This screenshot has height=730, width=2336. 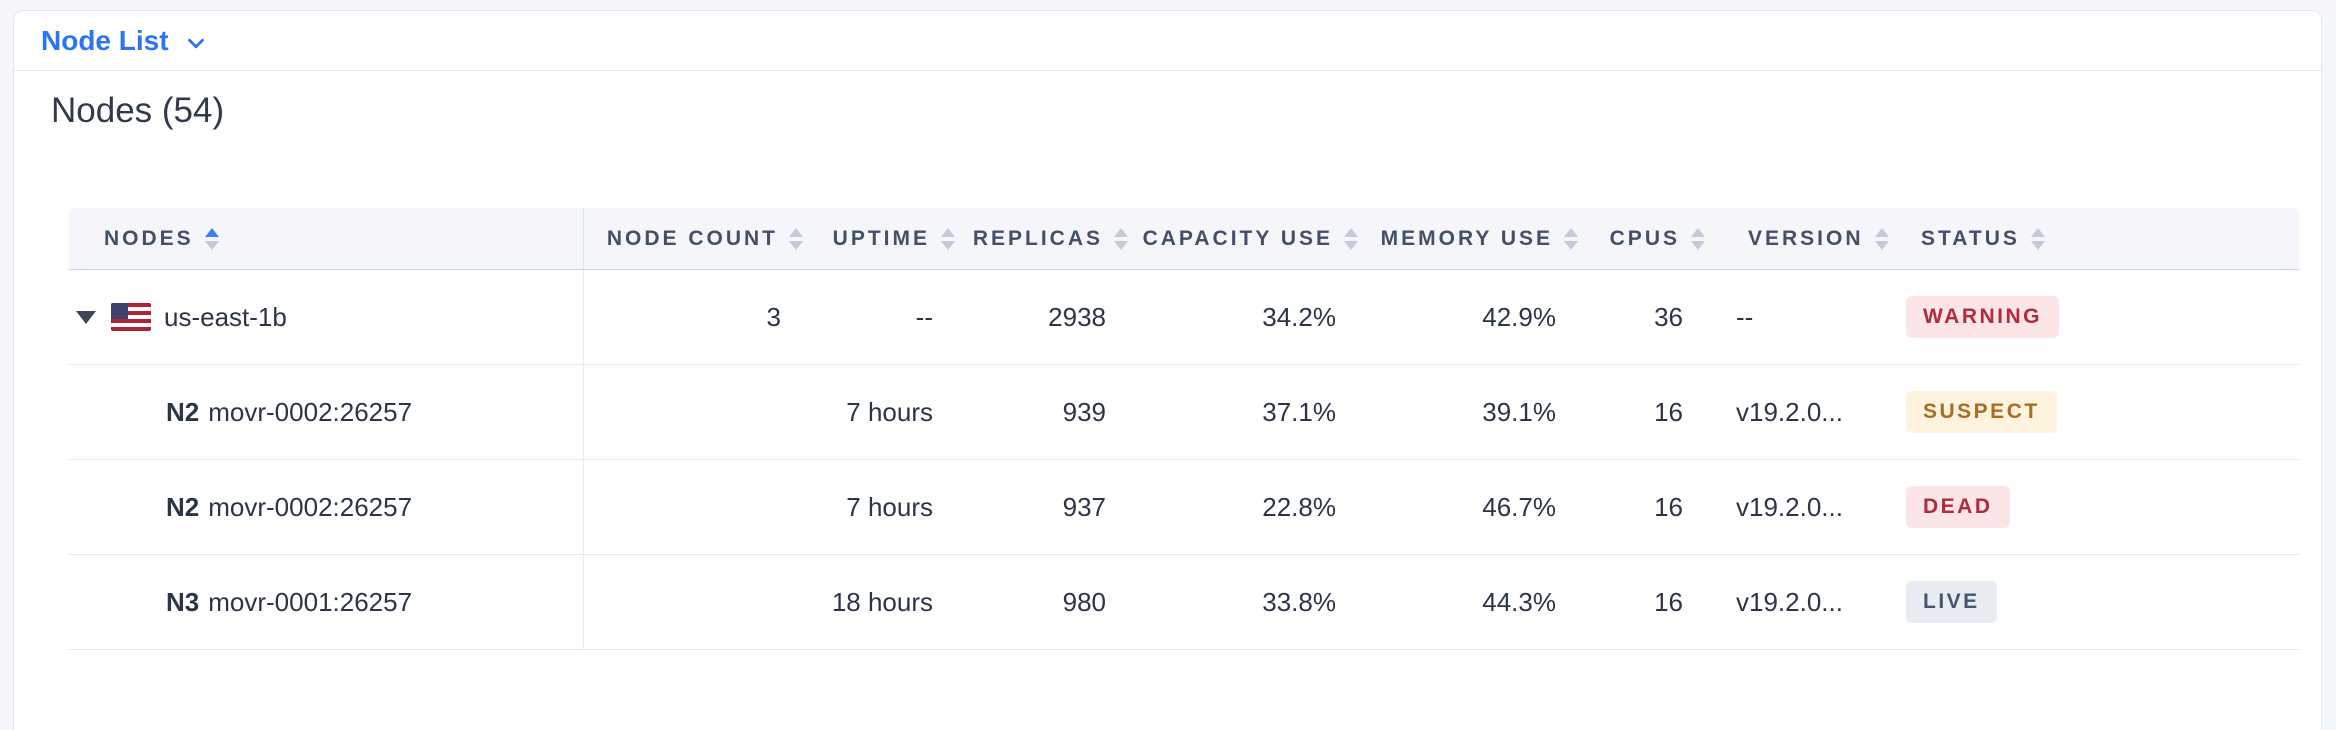 I want to click on version-value: --, so click(x=1745, y=316).